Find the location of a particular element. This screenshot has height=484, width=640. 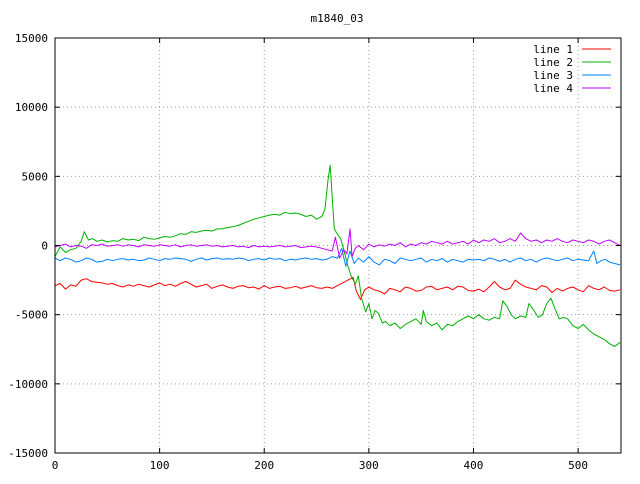

y-tick-label: -10000 is located at coordinates (28, 384).